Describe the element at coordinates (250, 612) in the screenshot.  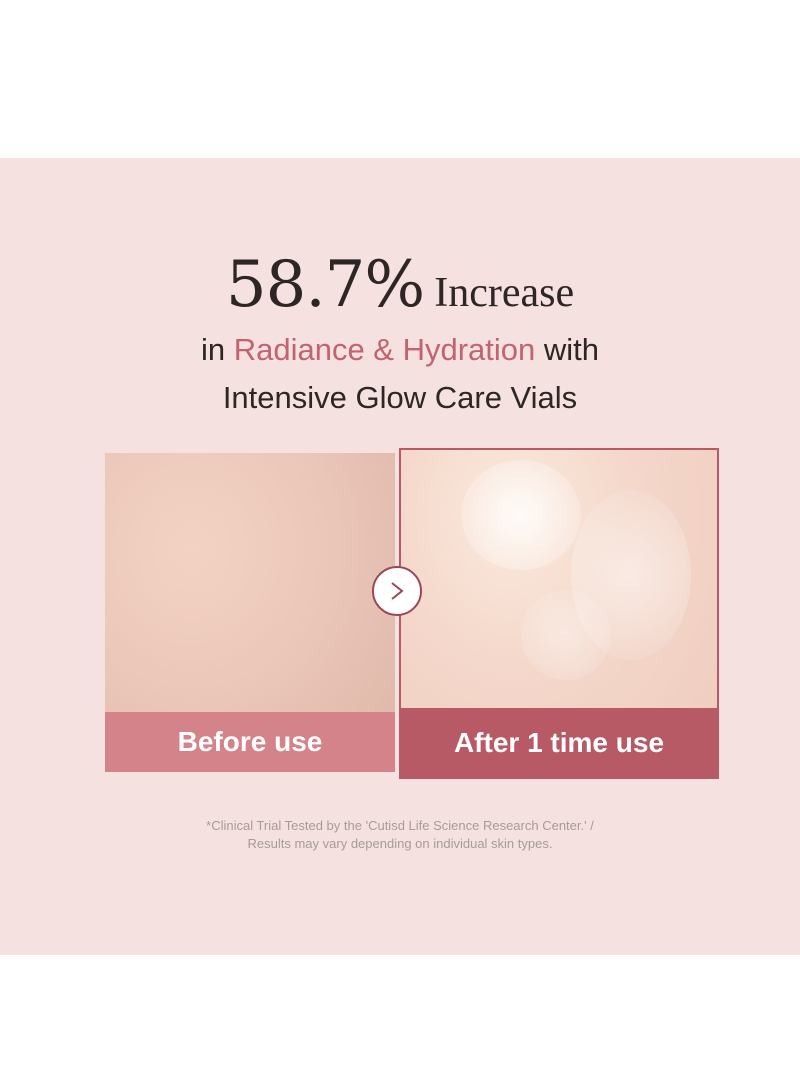
I see `before-photo: Before use` at that location.